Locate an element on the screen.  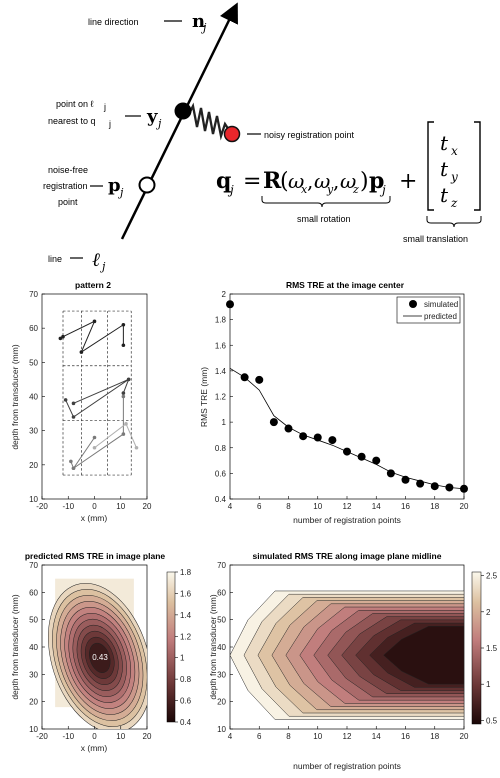
legend-simulated-marker is located at coordinates (413, 304).